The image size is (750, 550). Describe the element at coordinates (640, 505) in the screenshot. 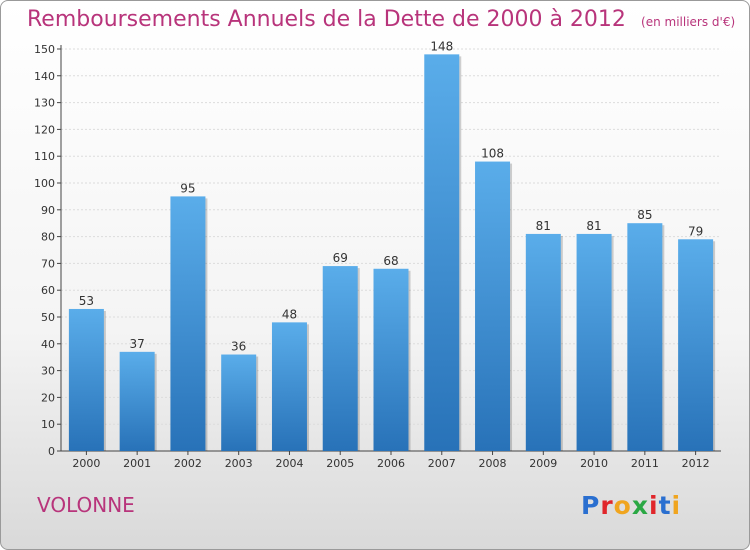

I see `logo-letter: x` at that location.